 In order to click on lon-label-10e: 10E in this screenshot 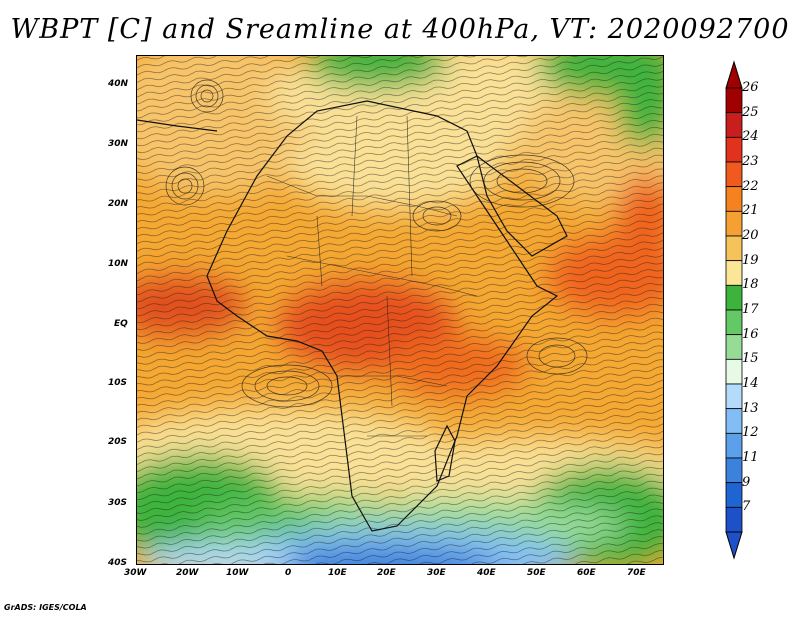, I will do `click(337, 573)`.